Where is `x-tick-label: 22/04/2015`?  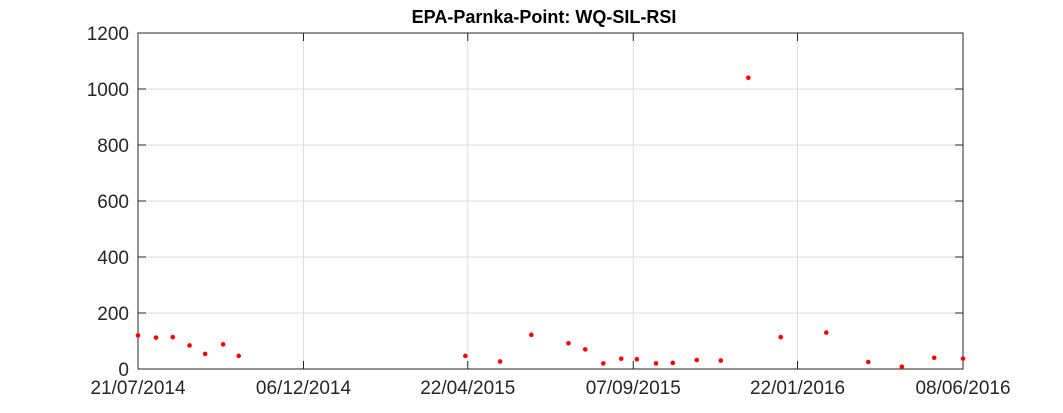
x-tick-label: 22/04/2015 is located at coordinates (467, 388).